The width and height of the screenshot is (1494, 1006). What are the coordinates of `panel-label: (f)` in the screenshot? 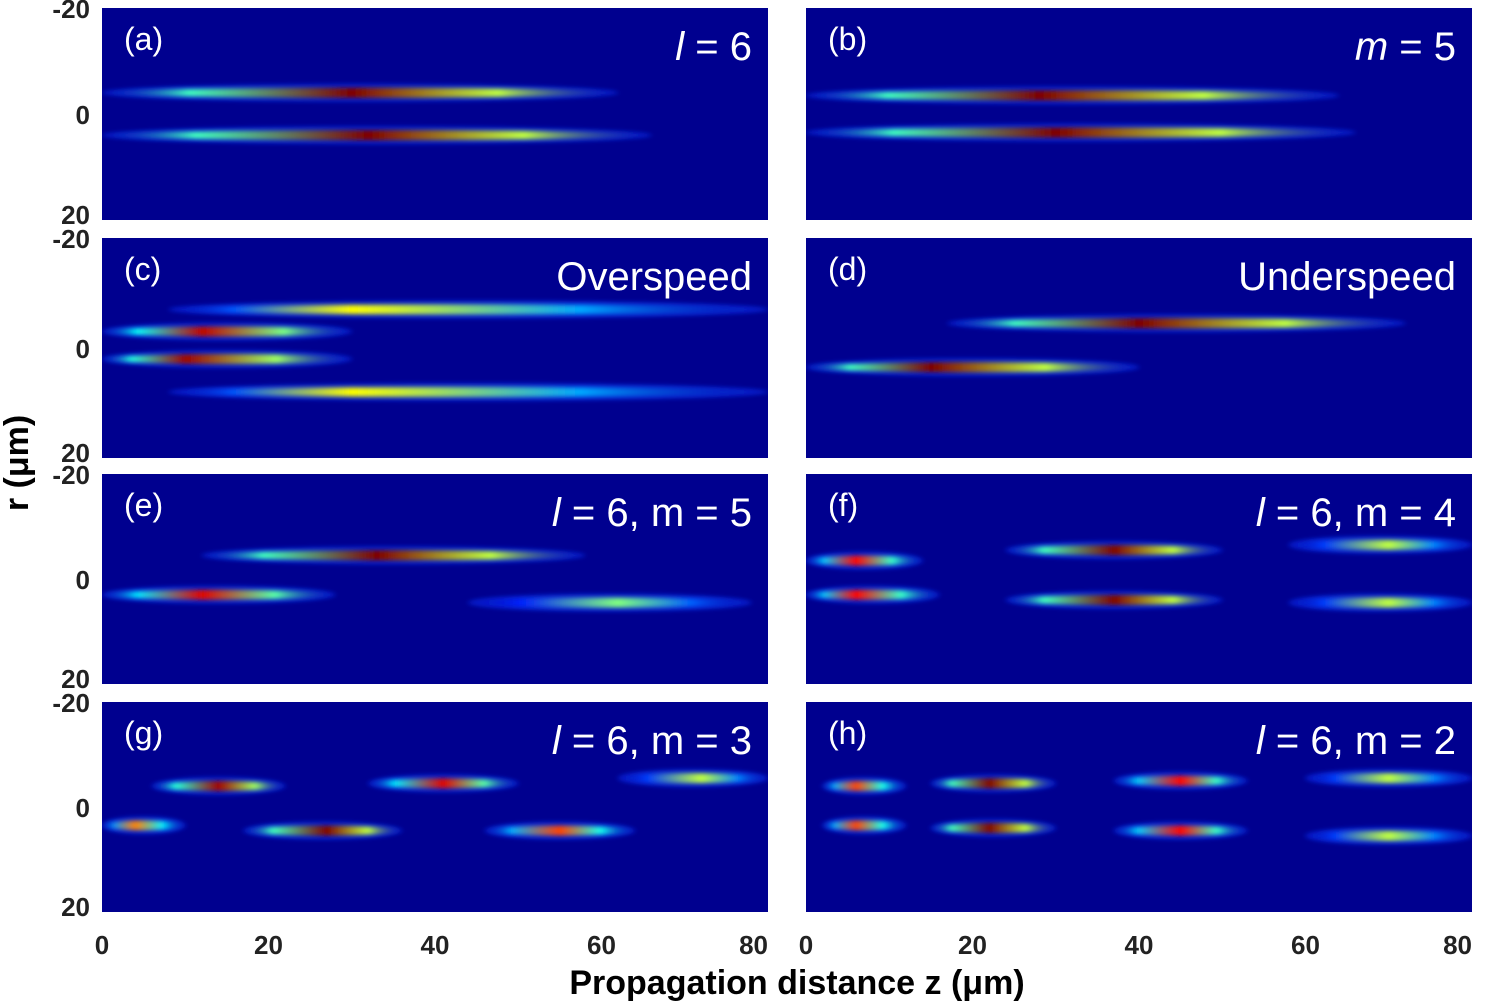 It's located at (843, 505).